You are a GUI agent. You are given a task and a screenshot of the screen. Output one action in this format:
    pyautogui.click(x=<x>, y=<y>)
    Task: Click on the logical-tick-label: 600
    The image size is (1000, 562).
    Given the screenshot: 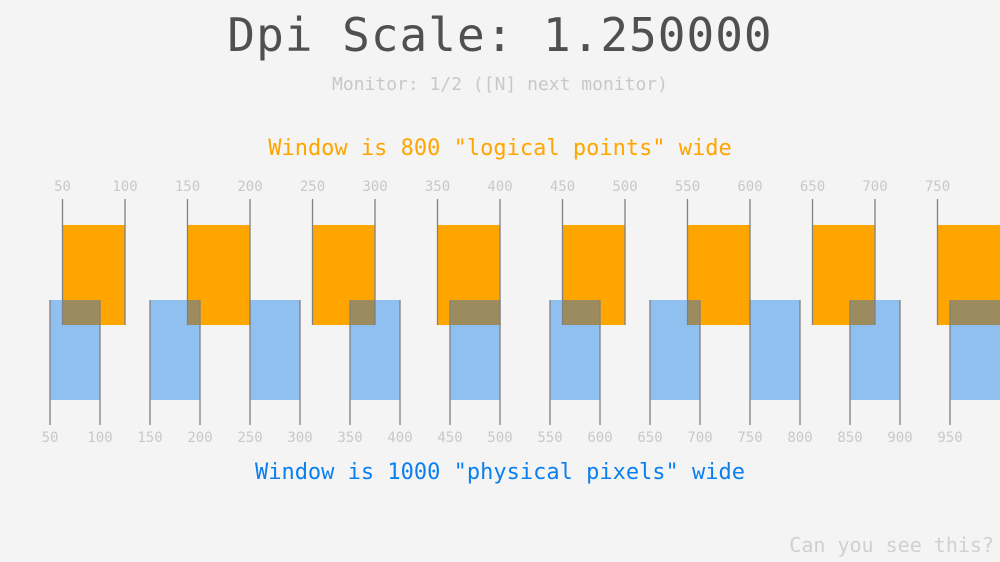 What is the action you would take?
    pyautogui.click(x=749, y=187)
    